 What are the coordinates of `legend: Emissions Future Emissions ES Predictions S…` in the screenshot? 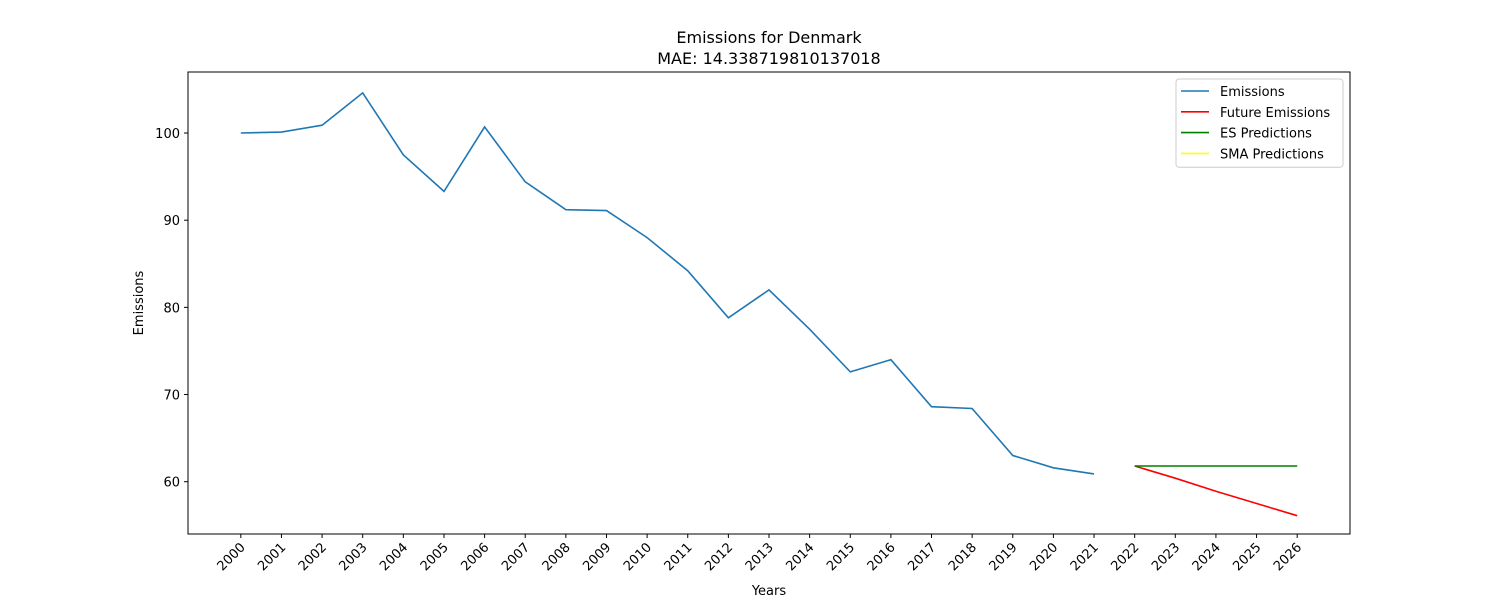 It's located at (1259, 123).